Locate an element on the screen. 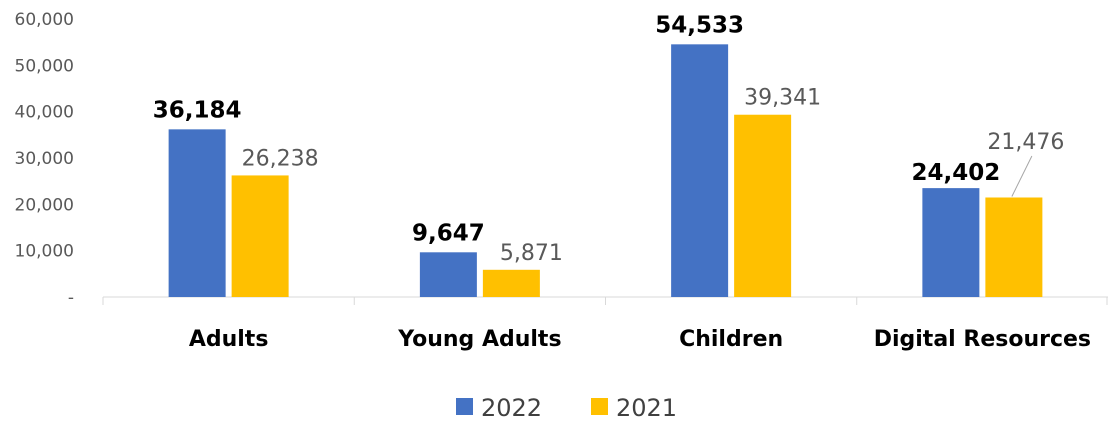 This screenshot has height=421, width=1108. y-tick-label: 20,000 is located at coordinates (44, 205).